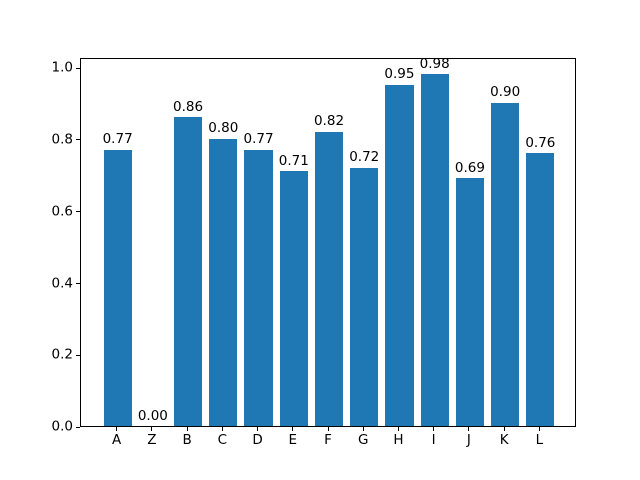  I want to click on x-tick-label-I: I, so click(433, 440).